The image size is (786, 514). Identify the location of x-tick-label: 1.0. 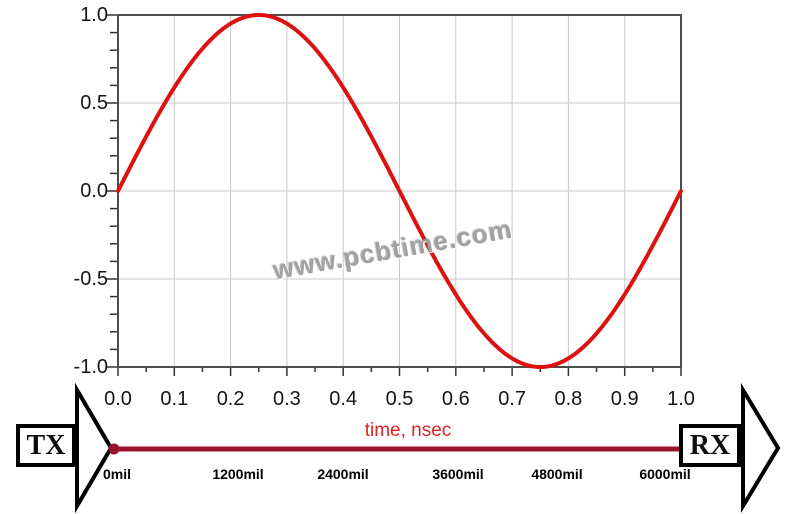
(681, 399).